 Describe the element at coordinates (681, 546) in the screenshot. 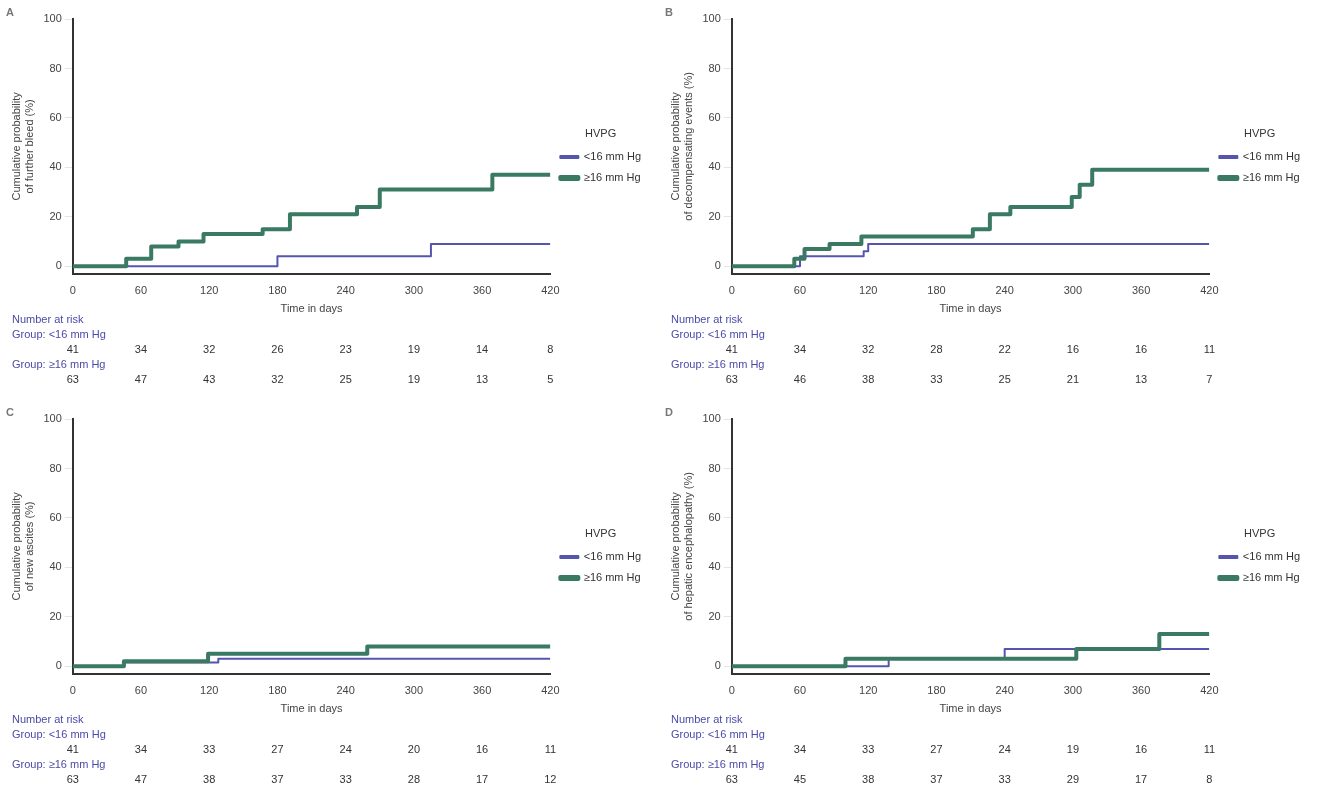

I see `y-axis-title: Cumulative probability of hepatic encephalopathy (%)` at that location.